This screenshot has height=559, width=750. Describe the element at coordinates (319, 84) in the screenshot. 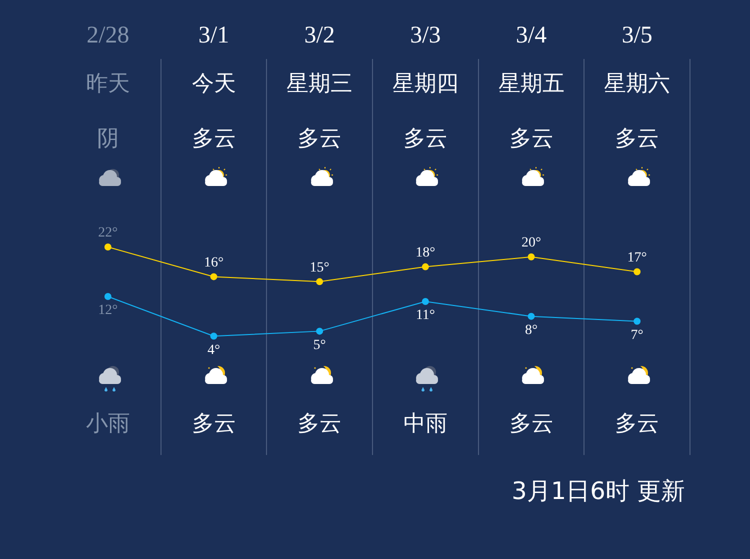

I see `text: 星期三` at that location.